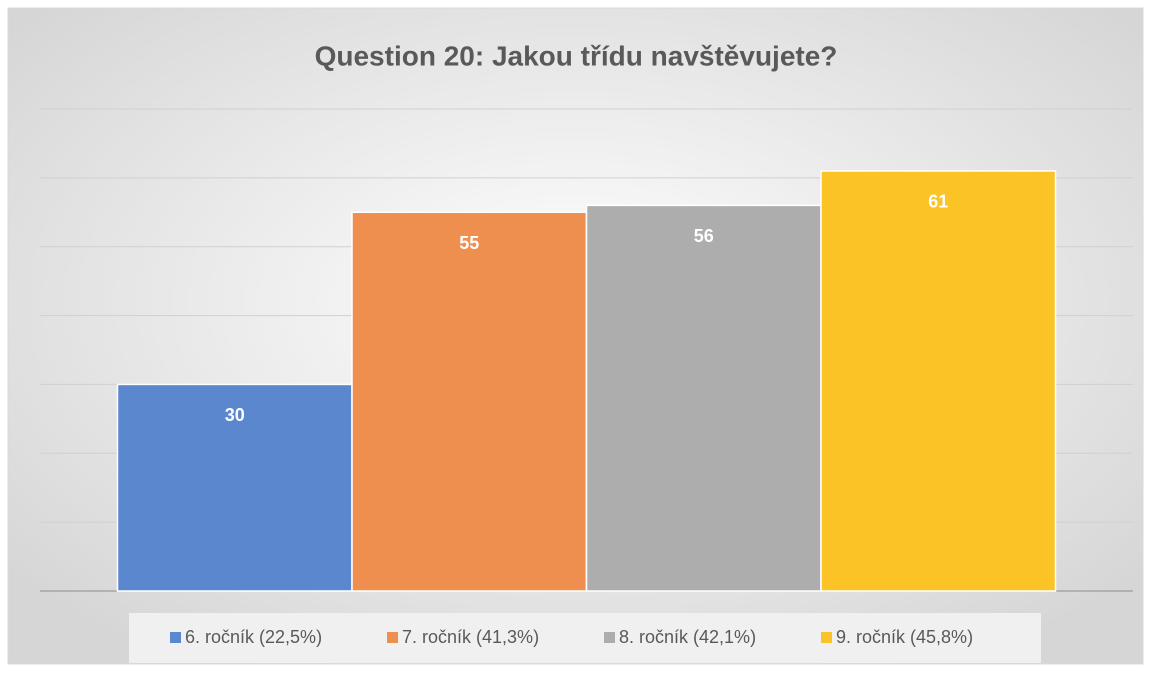 The height and width of the screenshot is (680, 1151). What do you see at coordinates (938, 202) in the screenshot?
I see `data-label: 61` at bounding box center [938, 202].